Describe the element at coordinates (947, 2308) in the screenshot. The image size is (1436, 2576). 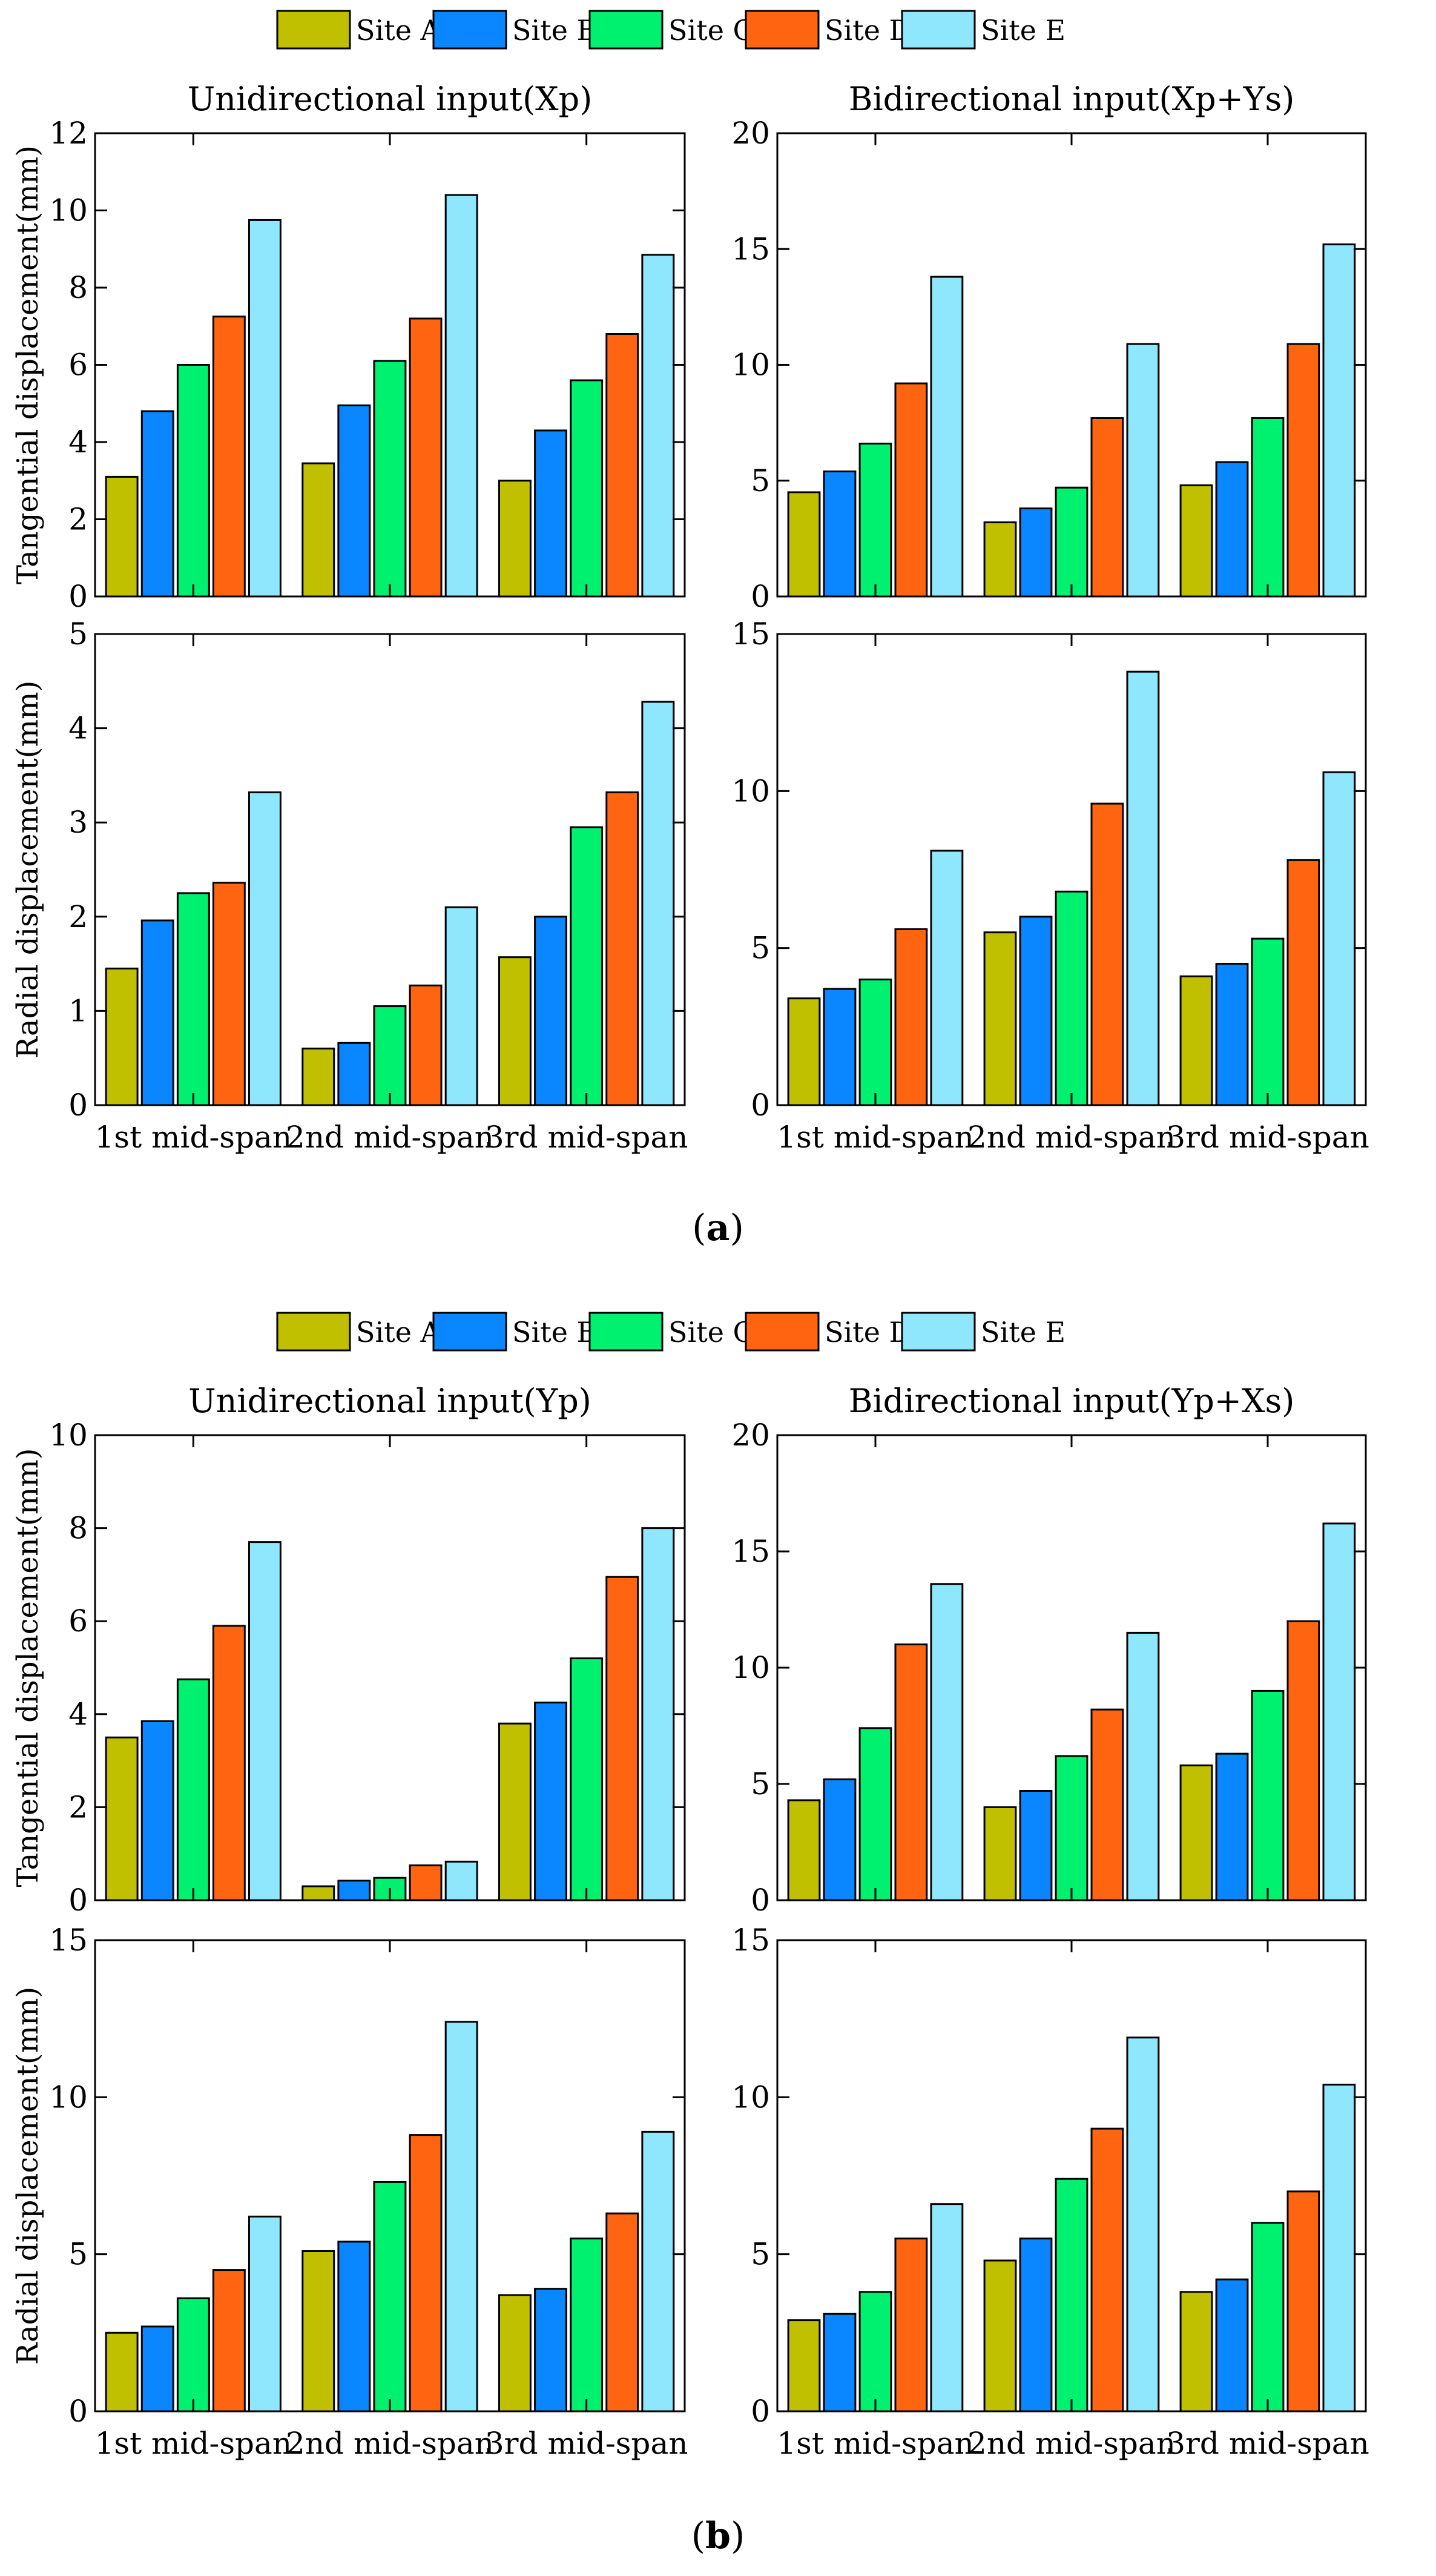
I see `bar-p8-site-e-cat1` at that location.